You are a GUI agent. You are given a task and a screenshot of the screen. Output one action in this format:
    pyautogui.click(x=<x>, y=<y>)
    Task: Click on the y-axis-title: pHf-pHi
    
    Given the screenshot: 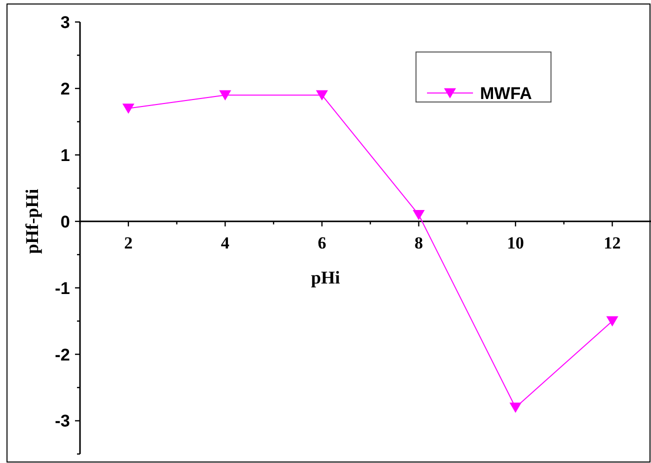 What is the action you would take?
    pyautogui.click(x=32, y=221)
    